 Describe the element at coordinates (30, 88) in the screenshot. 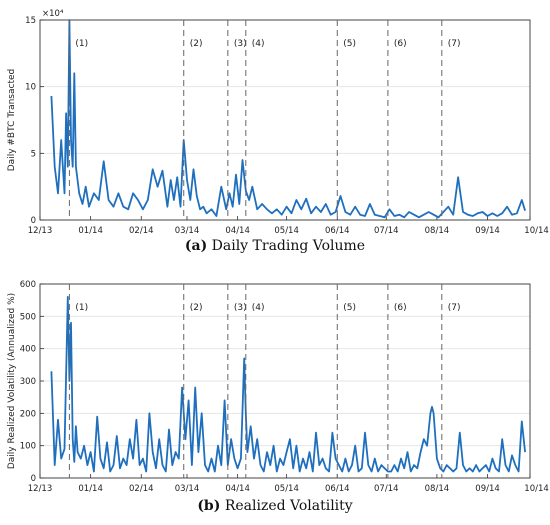

I see `y-tick-label: 10` at that location.